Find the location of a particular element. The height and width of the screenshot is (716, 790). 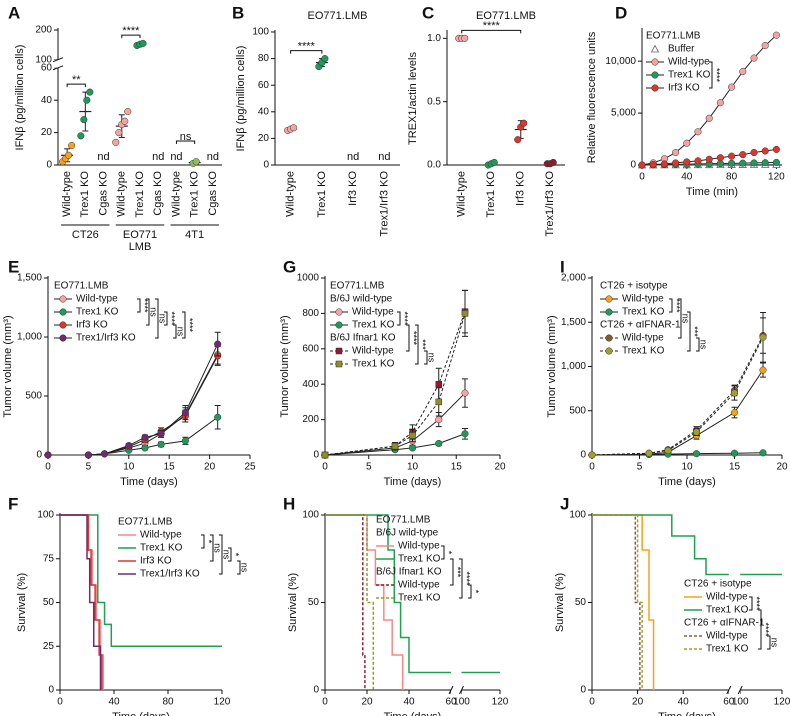

legend-header: CT26 + αIFNAR-1 is located at coordinates (640, 325).